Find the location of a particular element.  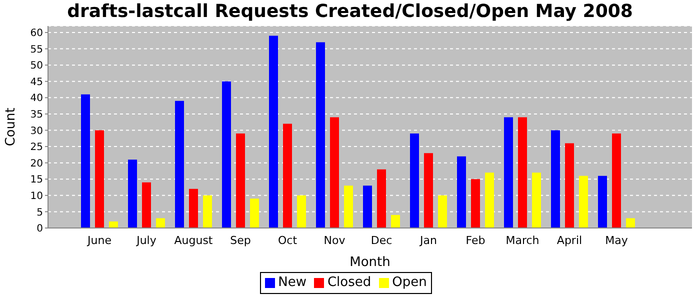

y-tick-label: 45 is located at coordinates (36, 82).